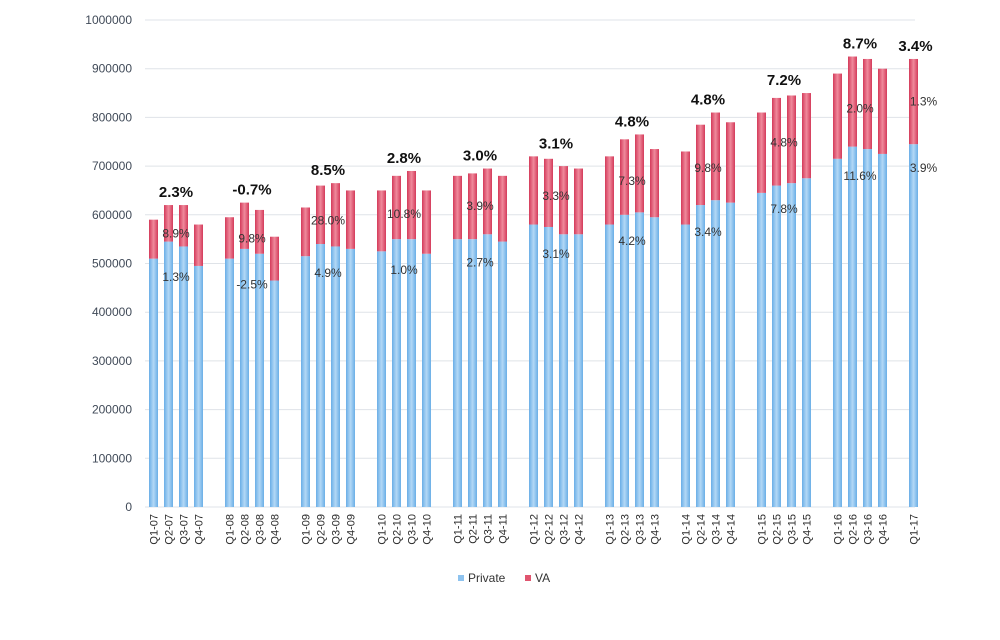 This screenshot has width=1000, height=640. What do you see at coordinates (112, 410) in the screenshot?
I see `y-tick-label: 200000` at bounding box center [112, 410].